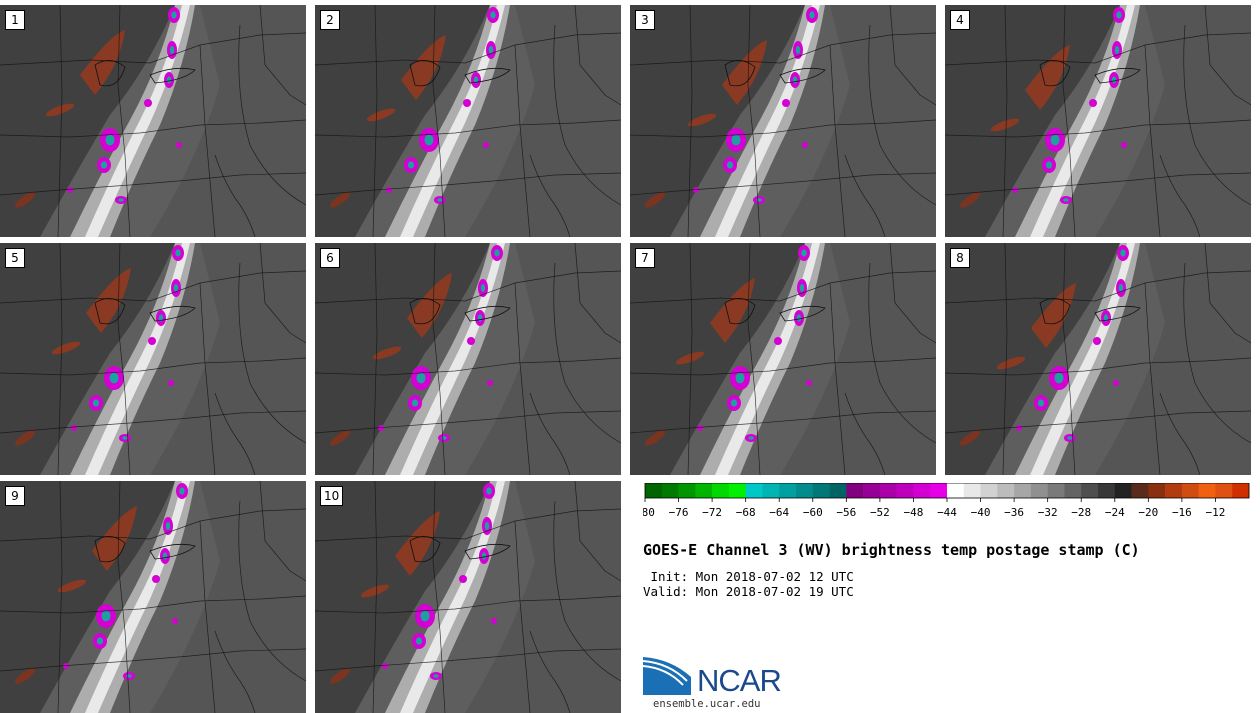 This screenshot has height=713, width=1260. What do you see at coordinates (779, 512) in the screenshot?
I see `colorbar-tick-label: −64` at bounding box center [779, 512].